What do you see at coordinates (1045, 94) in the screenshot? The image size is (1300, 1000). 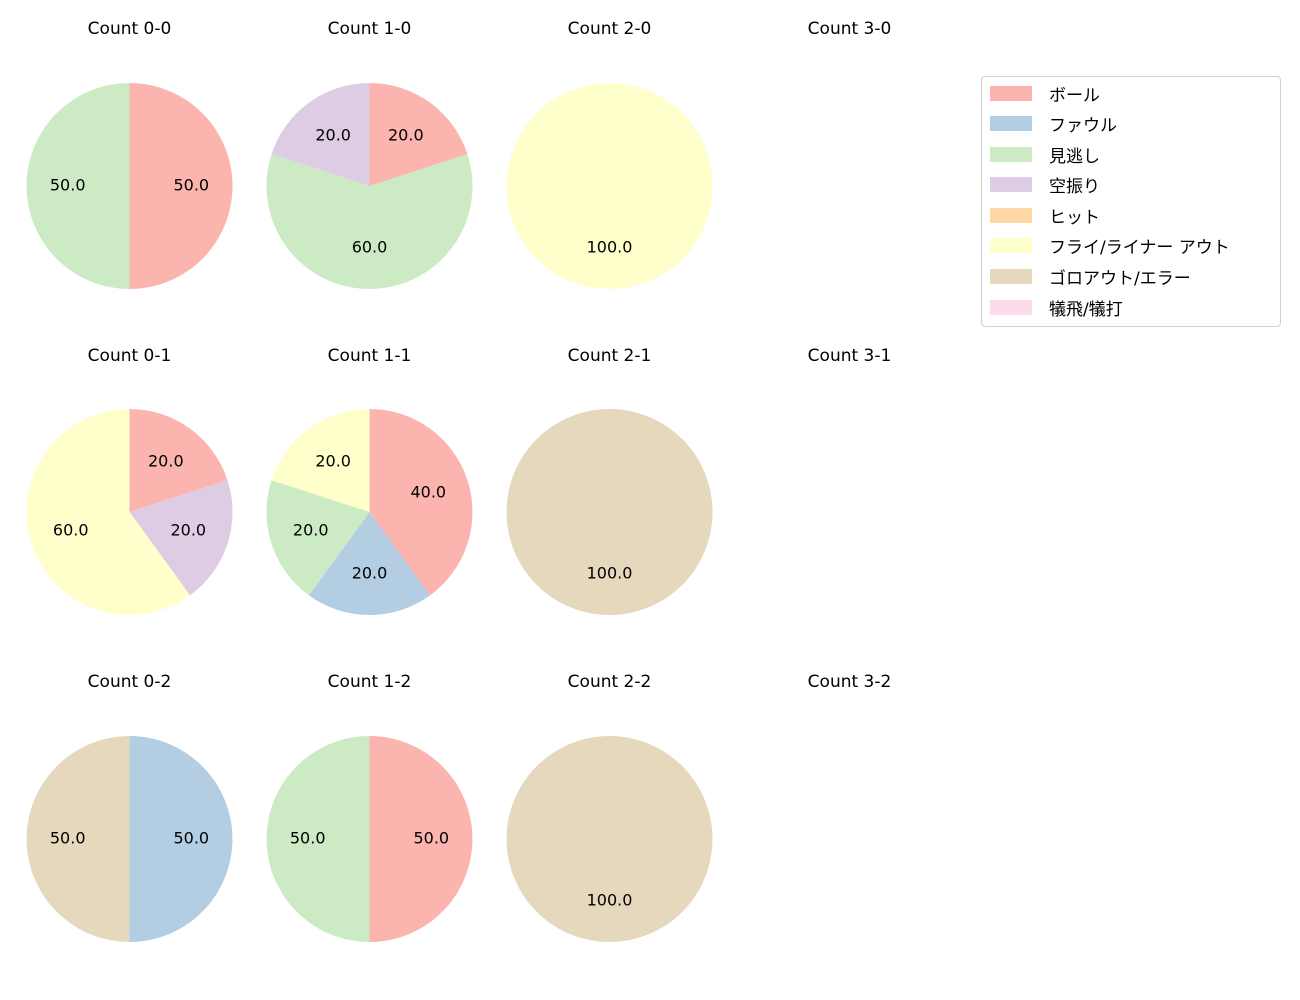 I see `legend-item: ボール` at bounding box center [1045, 94].